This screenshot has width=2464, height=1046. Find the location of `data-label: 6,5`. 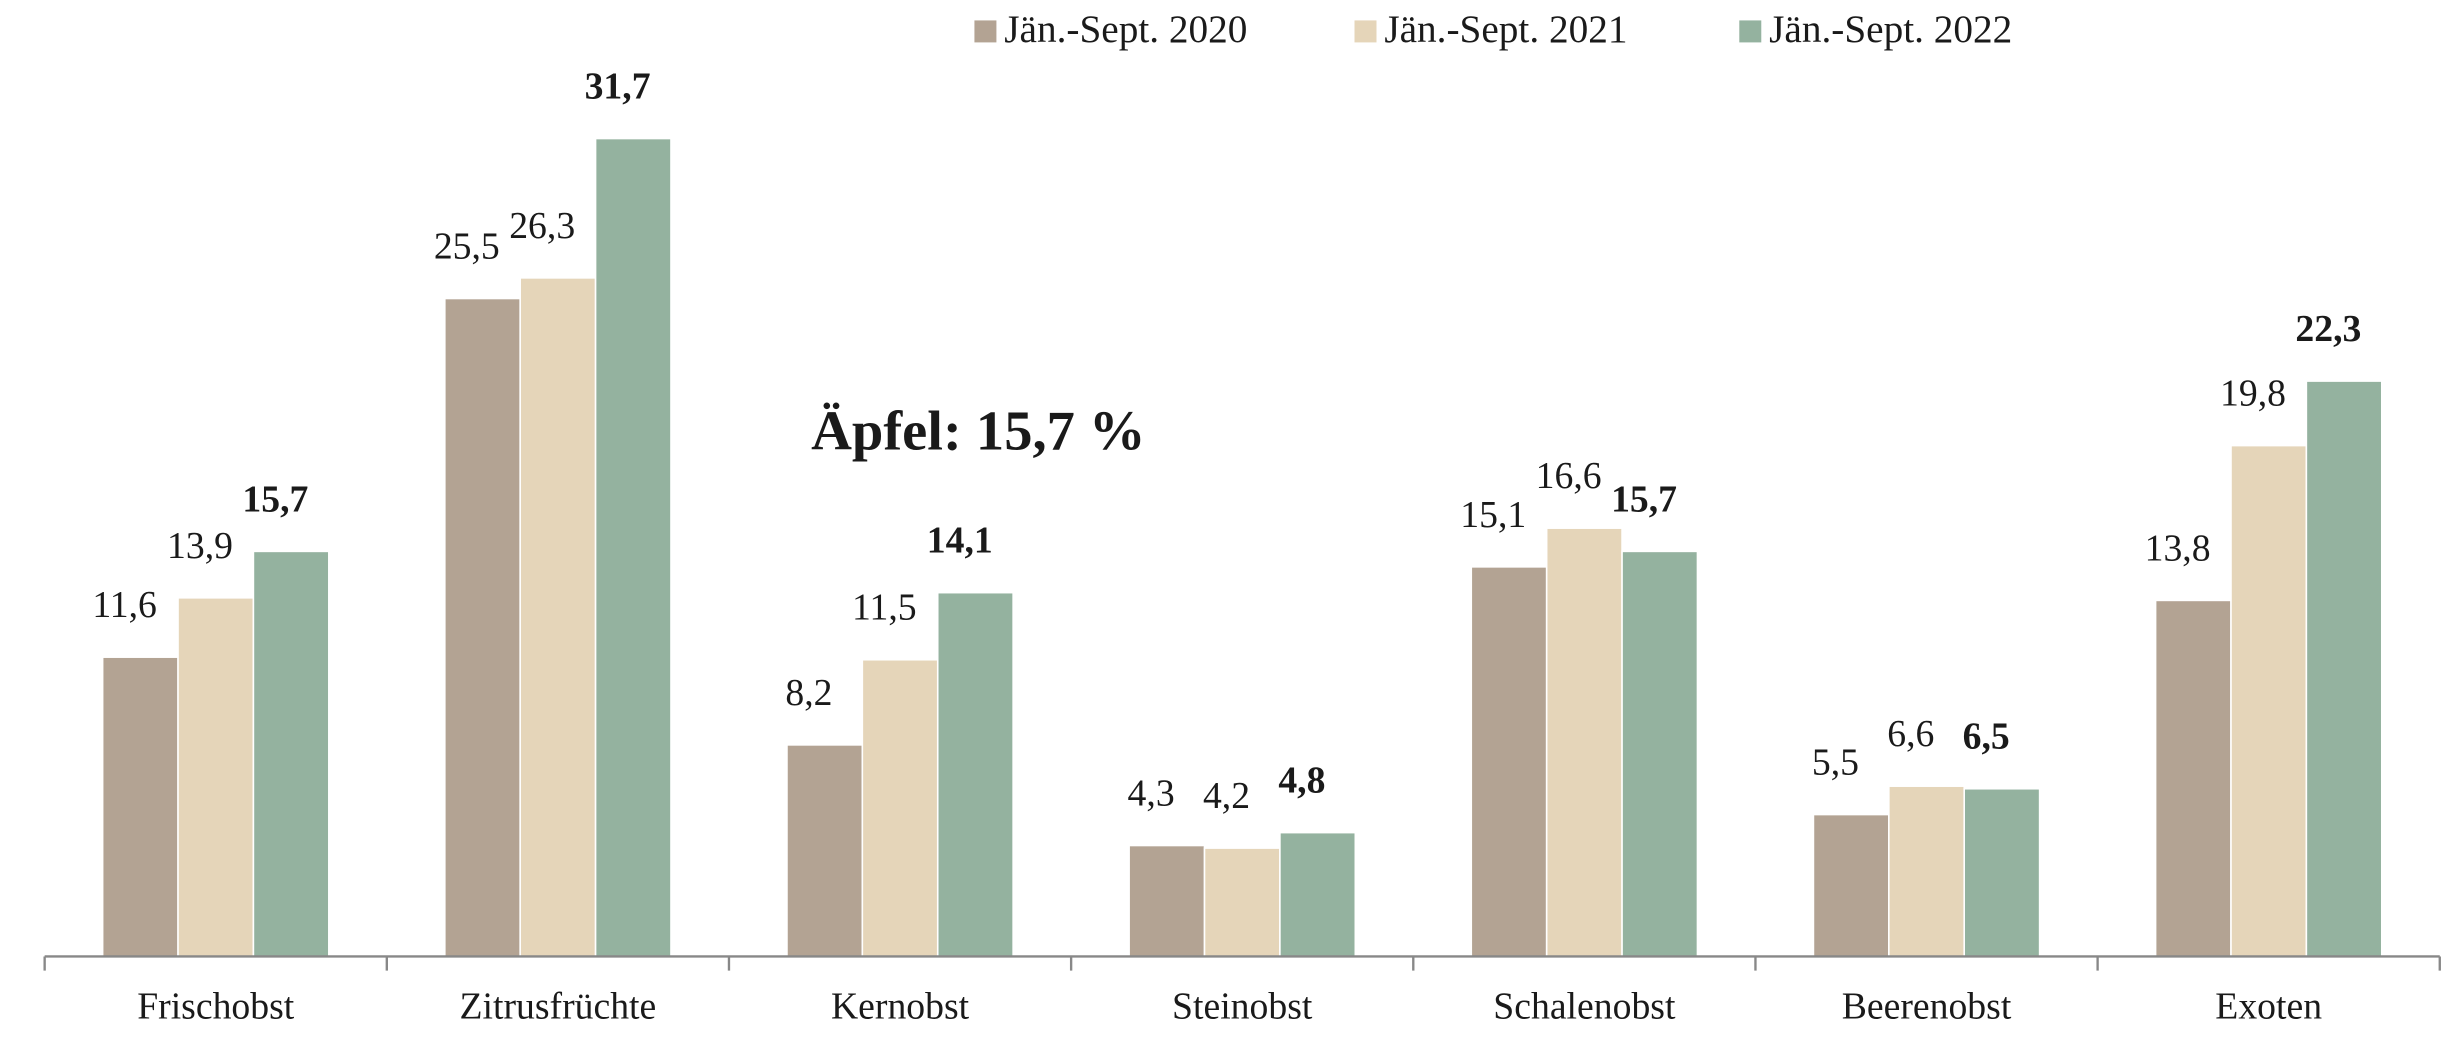

data-label: 6,5 is located at coordinates (1986, 737).